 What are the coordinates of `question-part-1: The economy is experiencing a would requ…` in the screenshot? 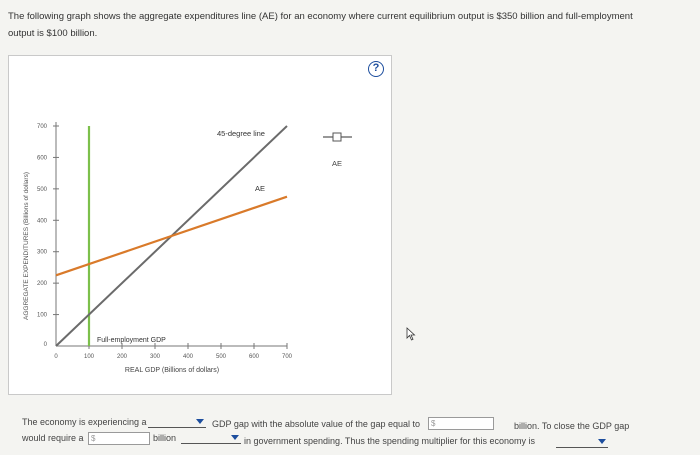 It's located at (102, 430).